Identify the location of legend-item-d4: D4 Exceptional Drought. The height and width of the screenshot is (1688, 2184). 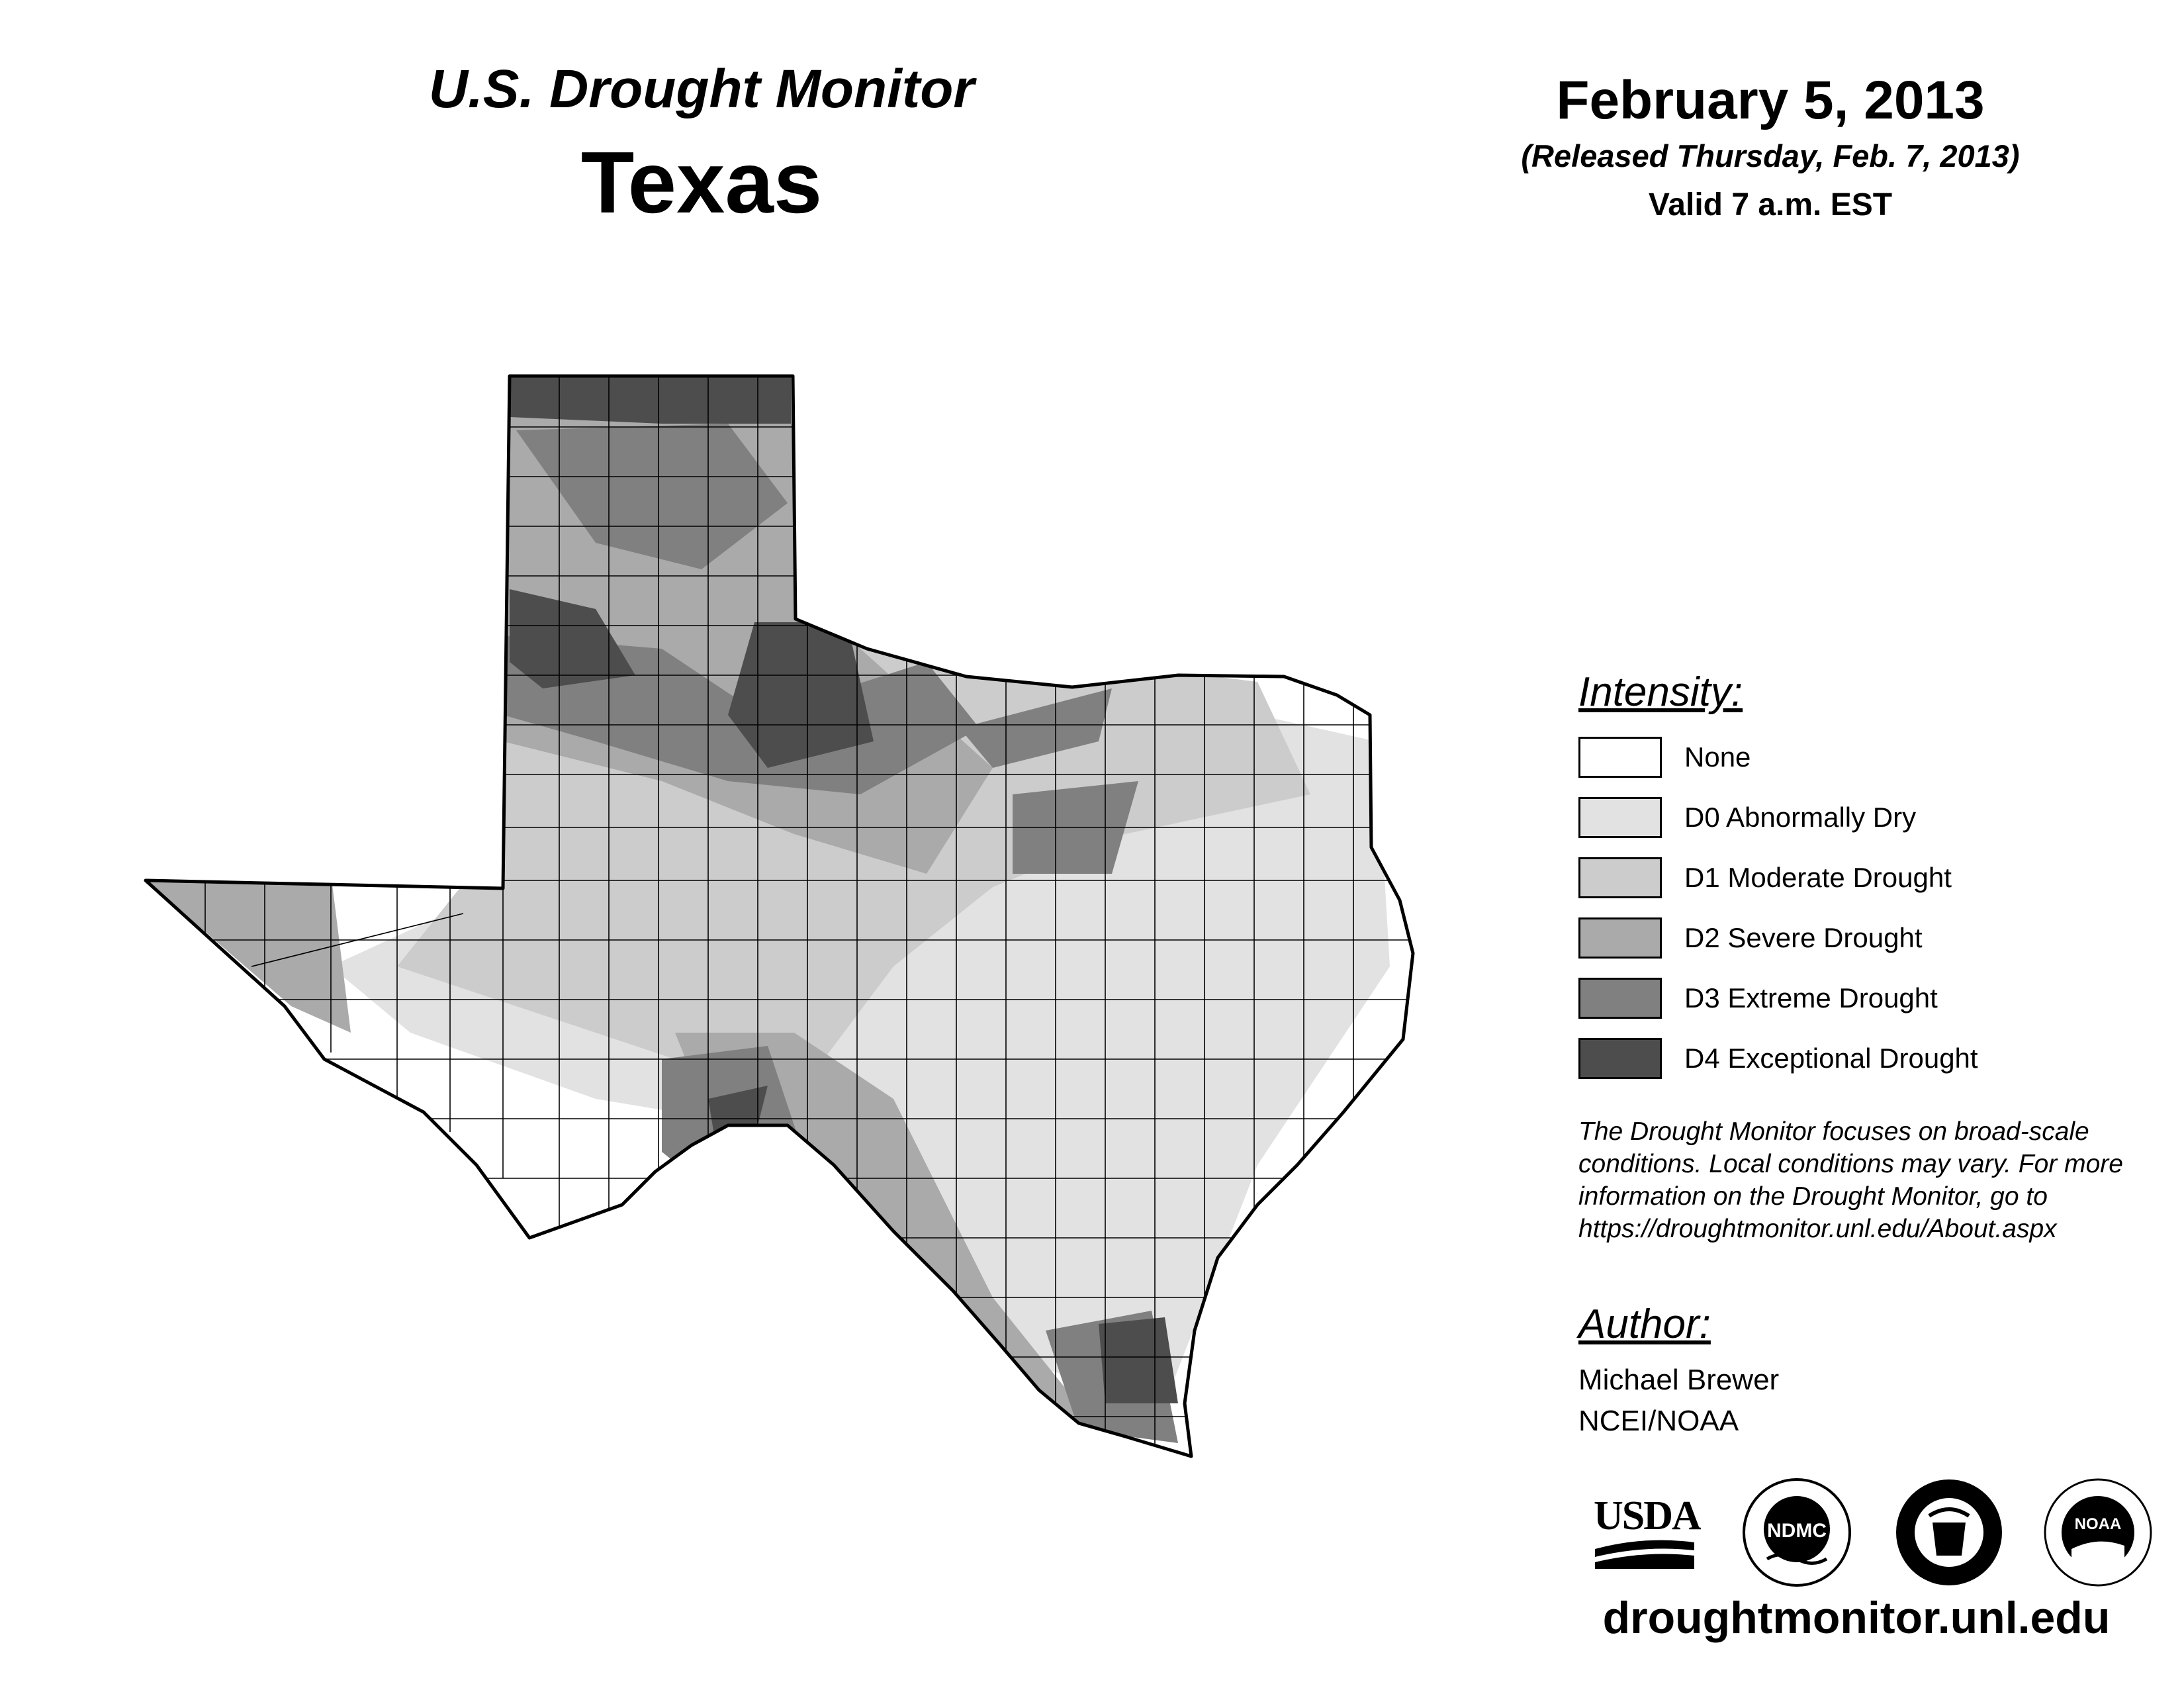
(1778, 1058).